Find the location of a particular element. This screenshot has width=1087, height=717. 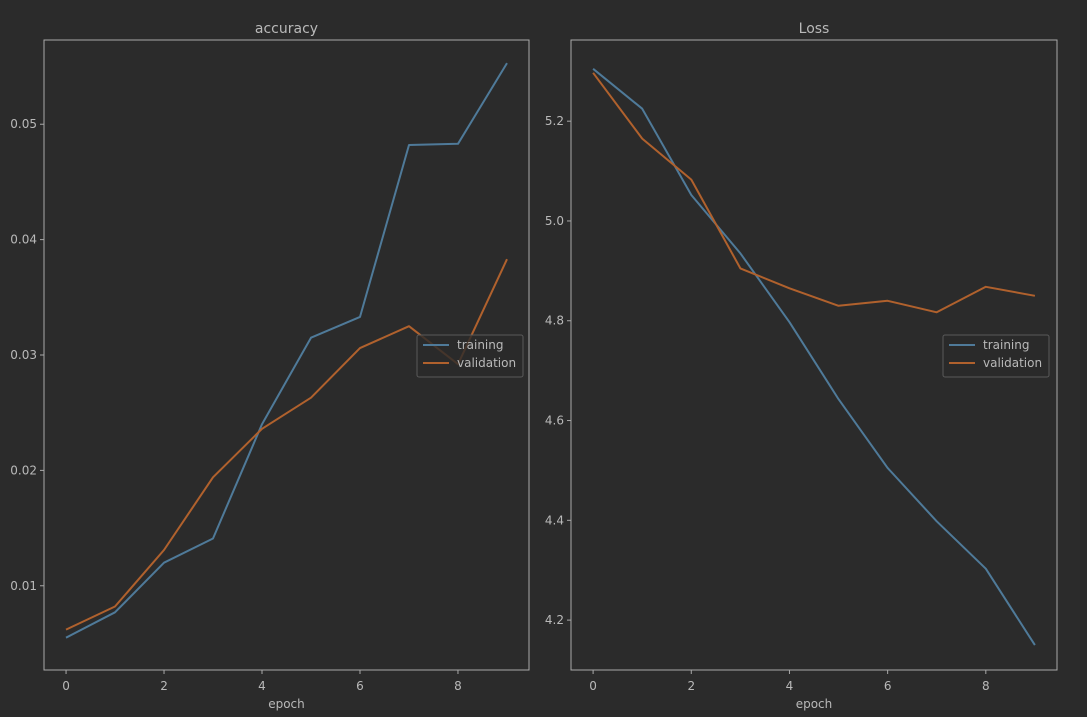

y-tick-label: 4.2 is located at coordinates (554, 620).